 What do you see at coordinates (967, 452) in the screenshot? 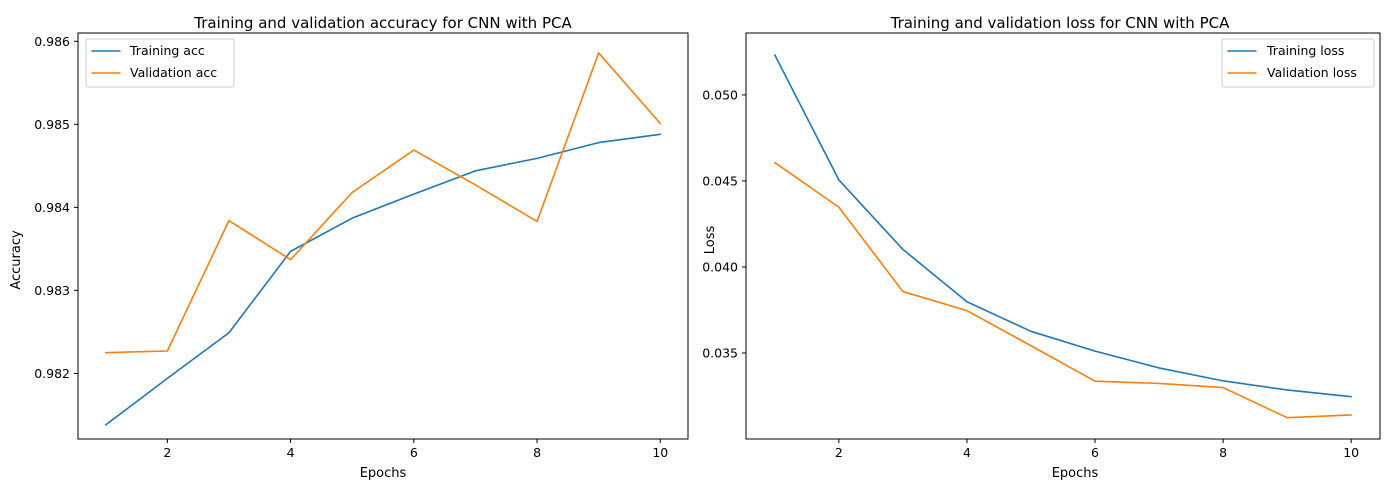
I see `loss-xtick-label: 4` at bounding box center [967, 452].